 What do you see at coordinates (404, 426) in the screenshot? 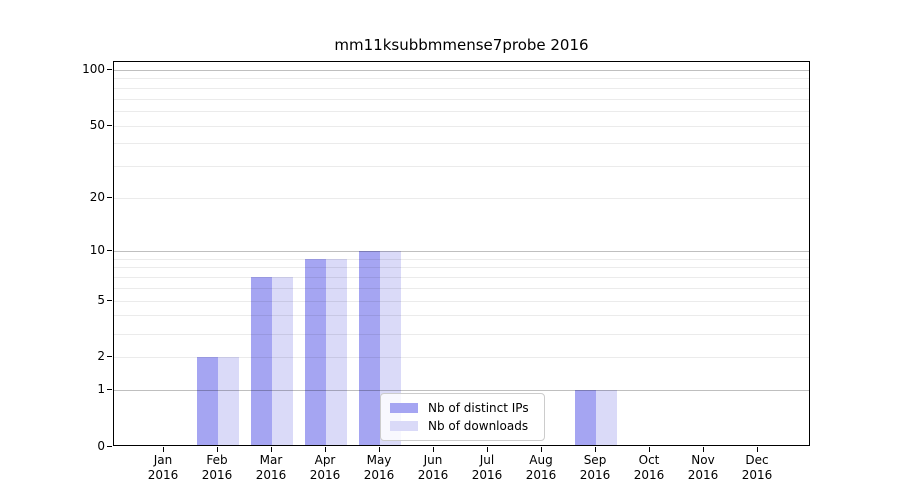
I see `legend-swatch-downloads` at bounding box center [404, 426].